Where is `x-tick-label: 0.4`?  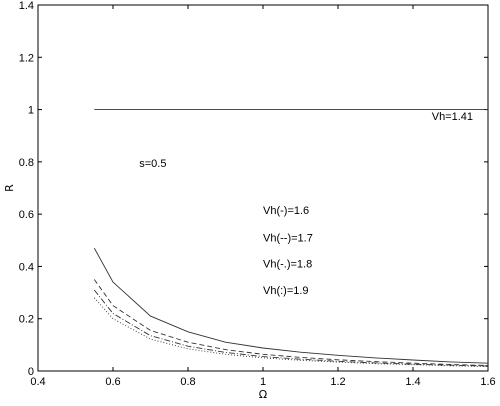
x-tick-label: 0.4 is located at coordinates (37, 382).